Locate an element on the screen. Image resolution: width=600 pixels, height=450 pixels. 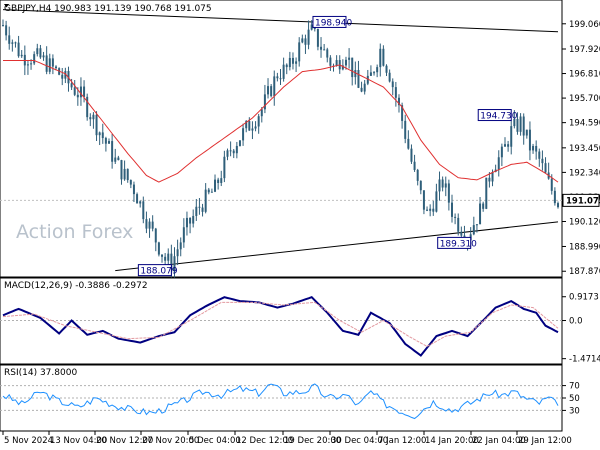
price-tick-label: 196.810 is located at coordinates (584, 75).